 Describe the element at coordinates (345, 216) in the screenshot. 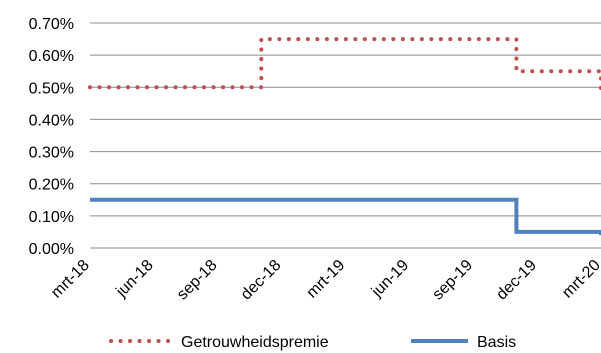

I see `series-line-basis` at that location.